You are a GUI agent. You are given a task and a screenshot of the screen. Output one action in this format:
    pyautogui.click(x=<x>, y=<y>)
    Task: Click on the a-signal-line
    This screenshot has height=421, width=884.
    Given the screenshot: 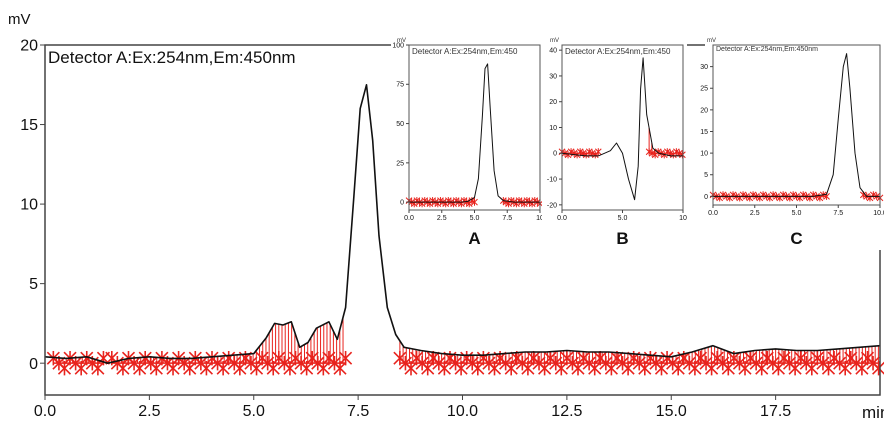 What is the action you would take?
    pyautogui.click(x=474, y=133)
    